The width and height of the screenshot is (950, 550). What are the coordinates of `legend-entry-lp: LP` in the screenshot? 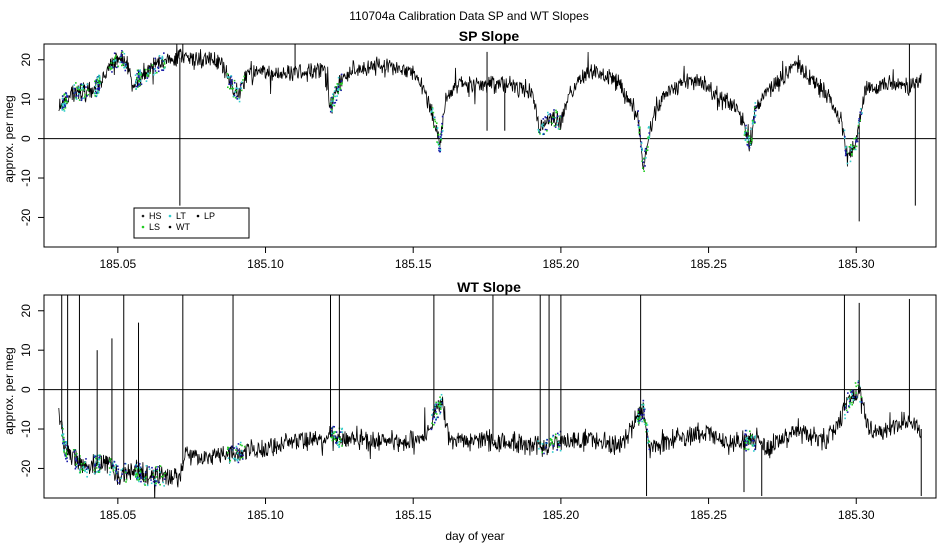 It's located at (205, 216).